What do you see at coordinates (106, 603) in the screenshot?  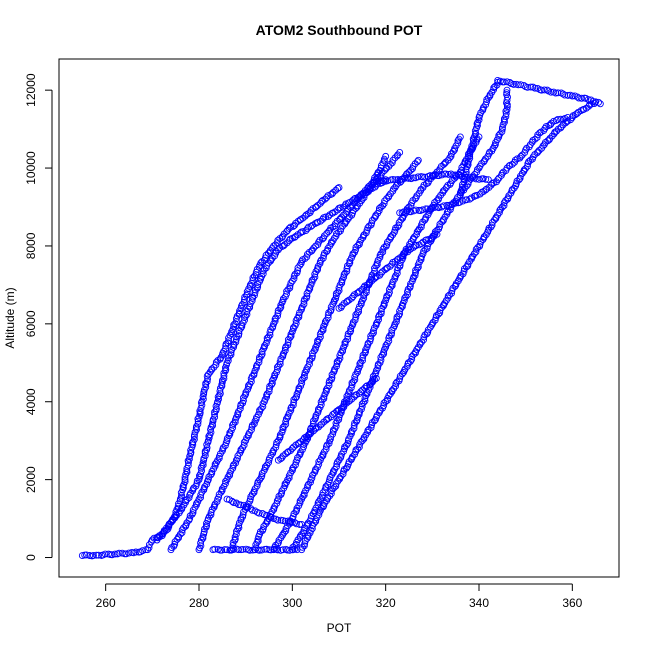 I see `x-tick-label: 260` at bounding box center [106, 603].